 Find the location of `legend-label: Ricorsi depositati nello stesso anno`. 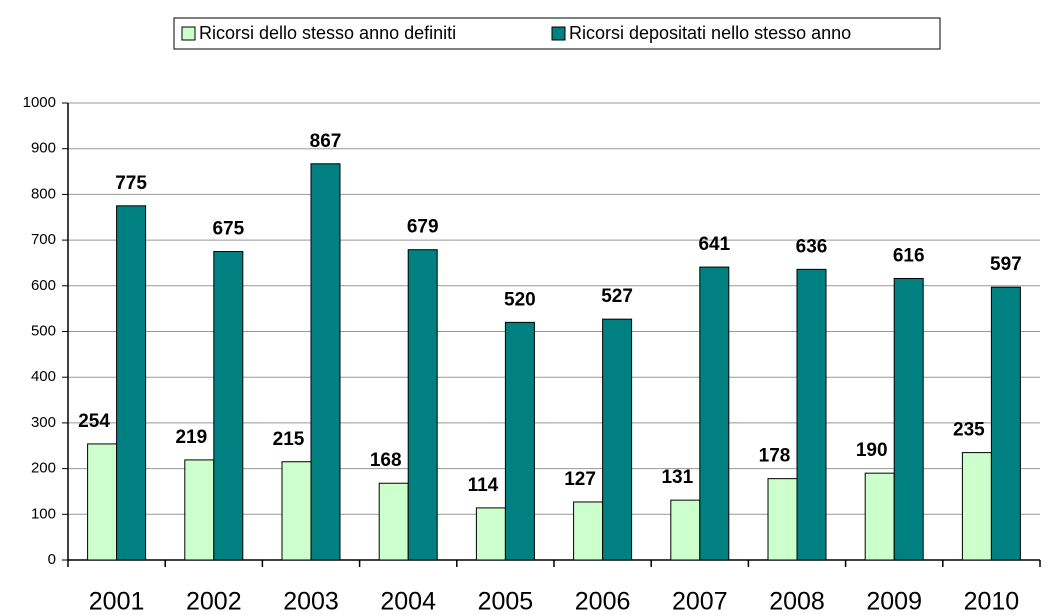

legend-label: Ricorsi depositati nello stesso anno is located at coordinates (710, 33).